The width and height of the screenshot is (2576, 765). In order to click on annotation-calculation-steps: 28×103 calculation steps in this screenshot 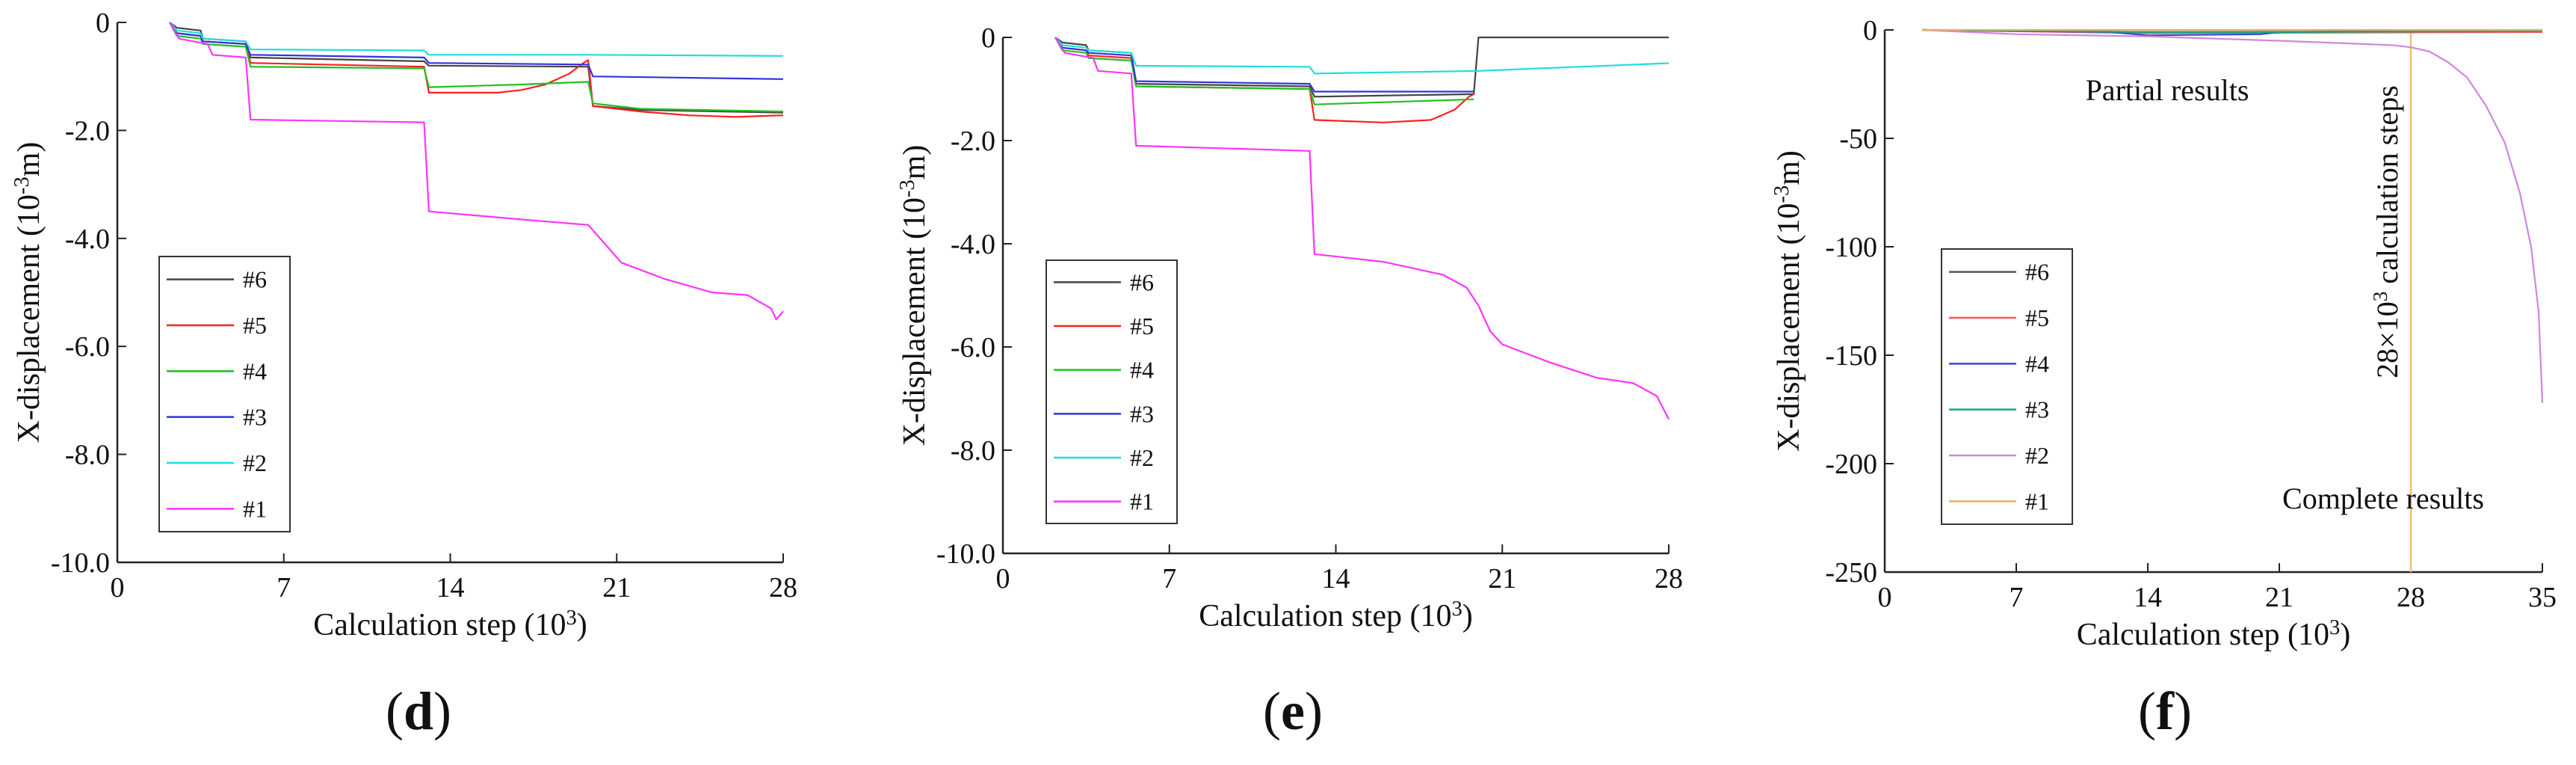, I will do `click(2386, 231)`.